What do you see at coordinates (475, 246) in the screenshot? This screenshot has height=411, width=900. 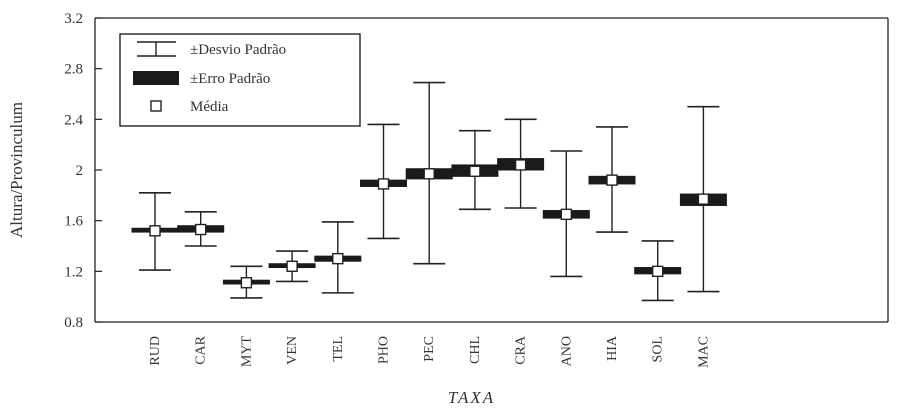 I see `series-item-chl: CHL` at bounding box center [475, 246].